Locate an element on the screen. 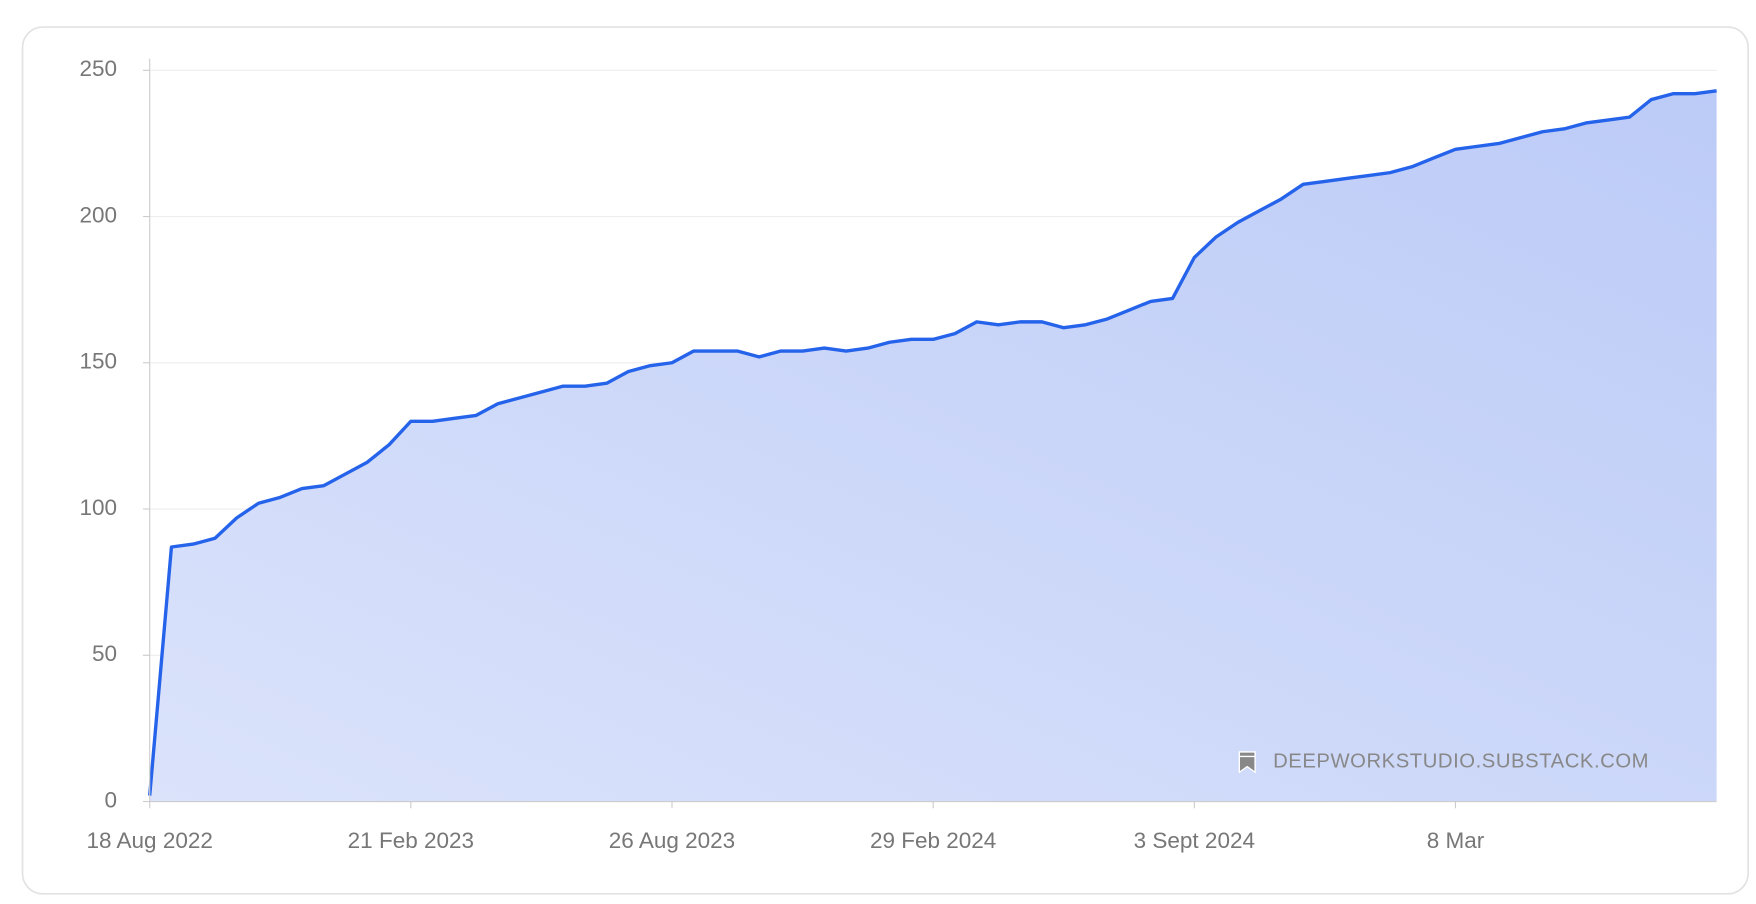 The image size is (1756, 904). y-tick-label: 150 is located at coordinates (99, 361).